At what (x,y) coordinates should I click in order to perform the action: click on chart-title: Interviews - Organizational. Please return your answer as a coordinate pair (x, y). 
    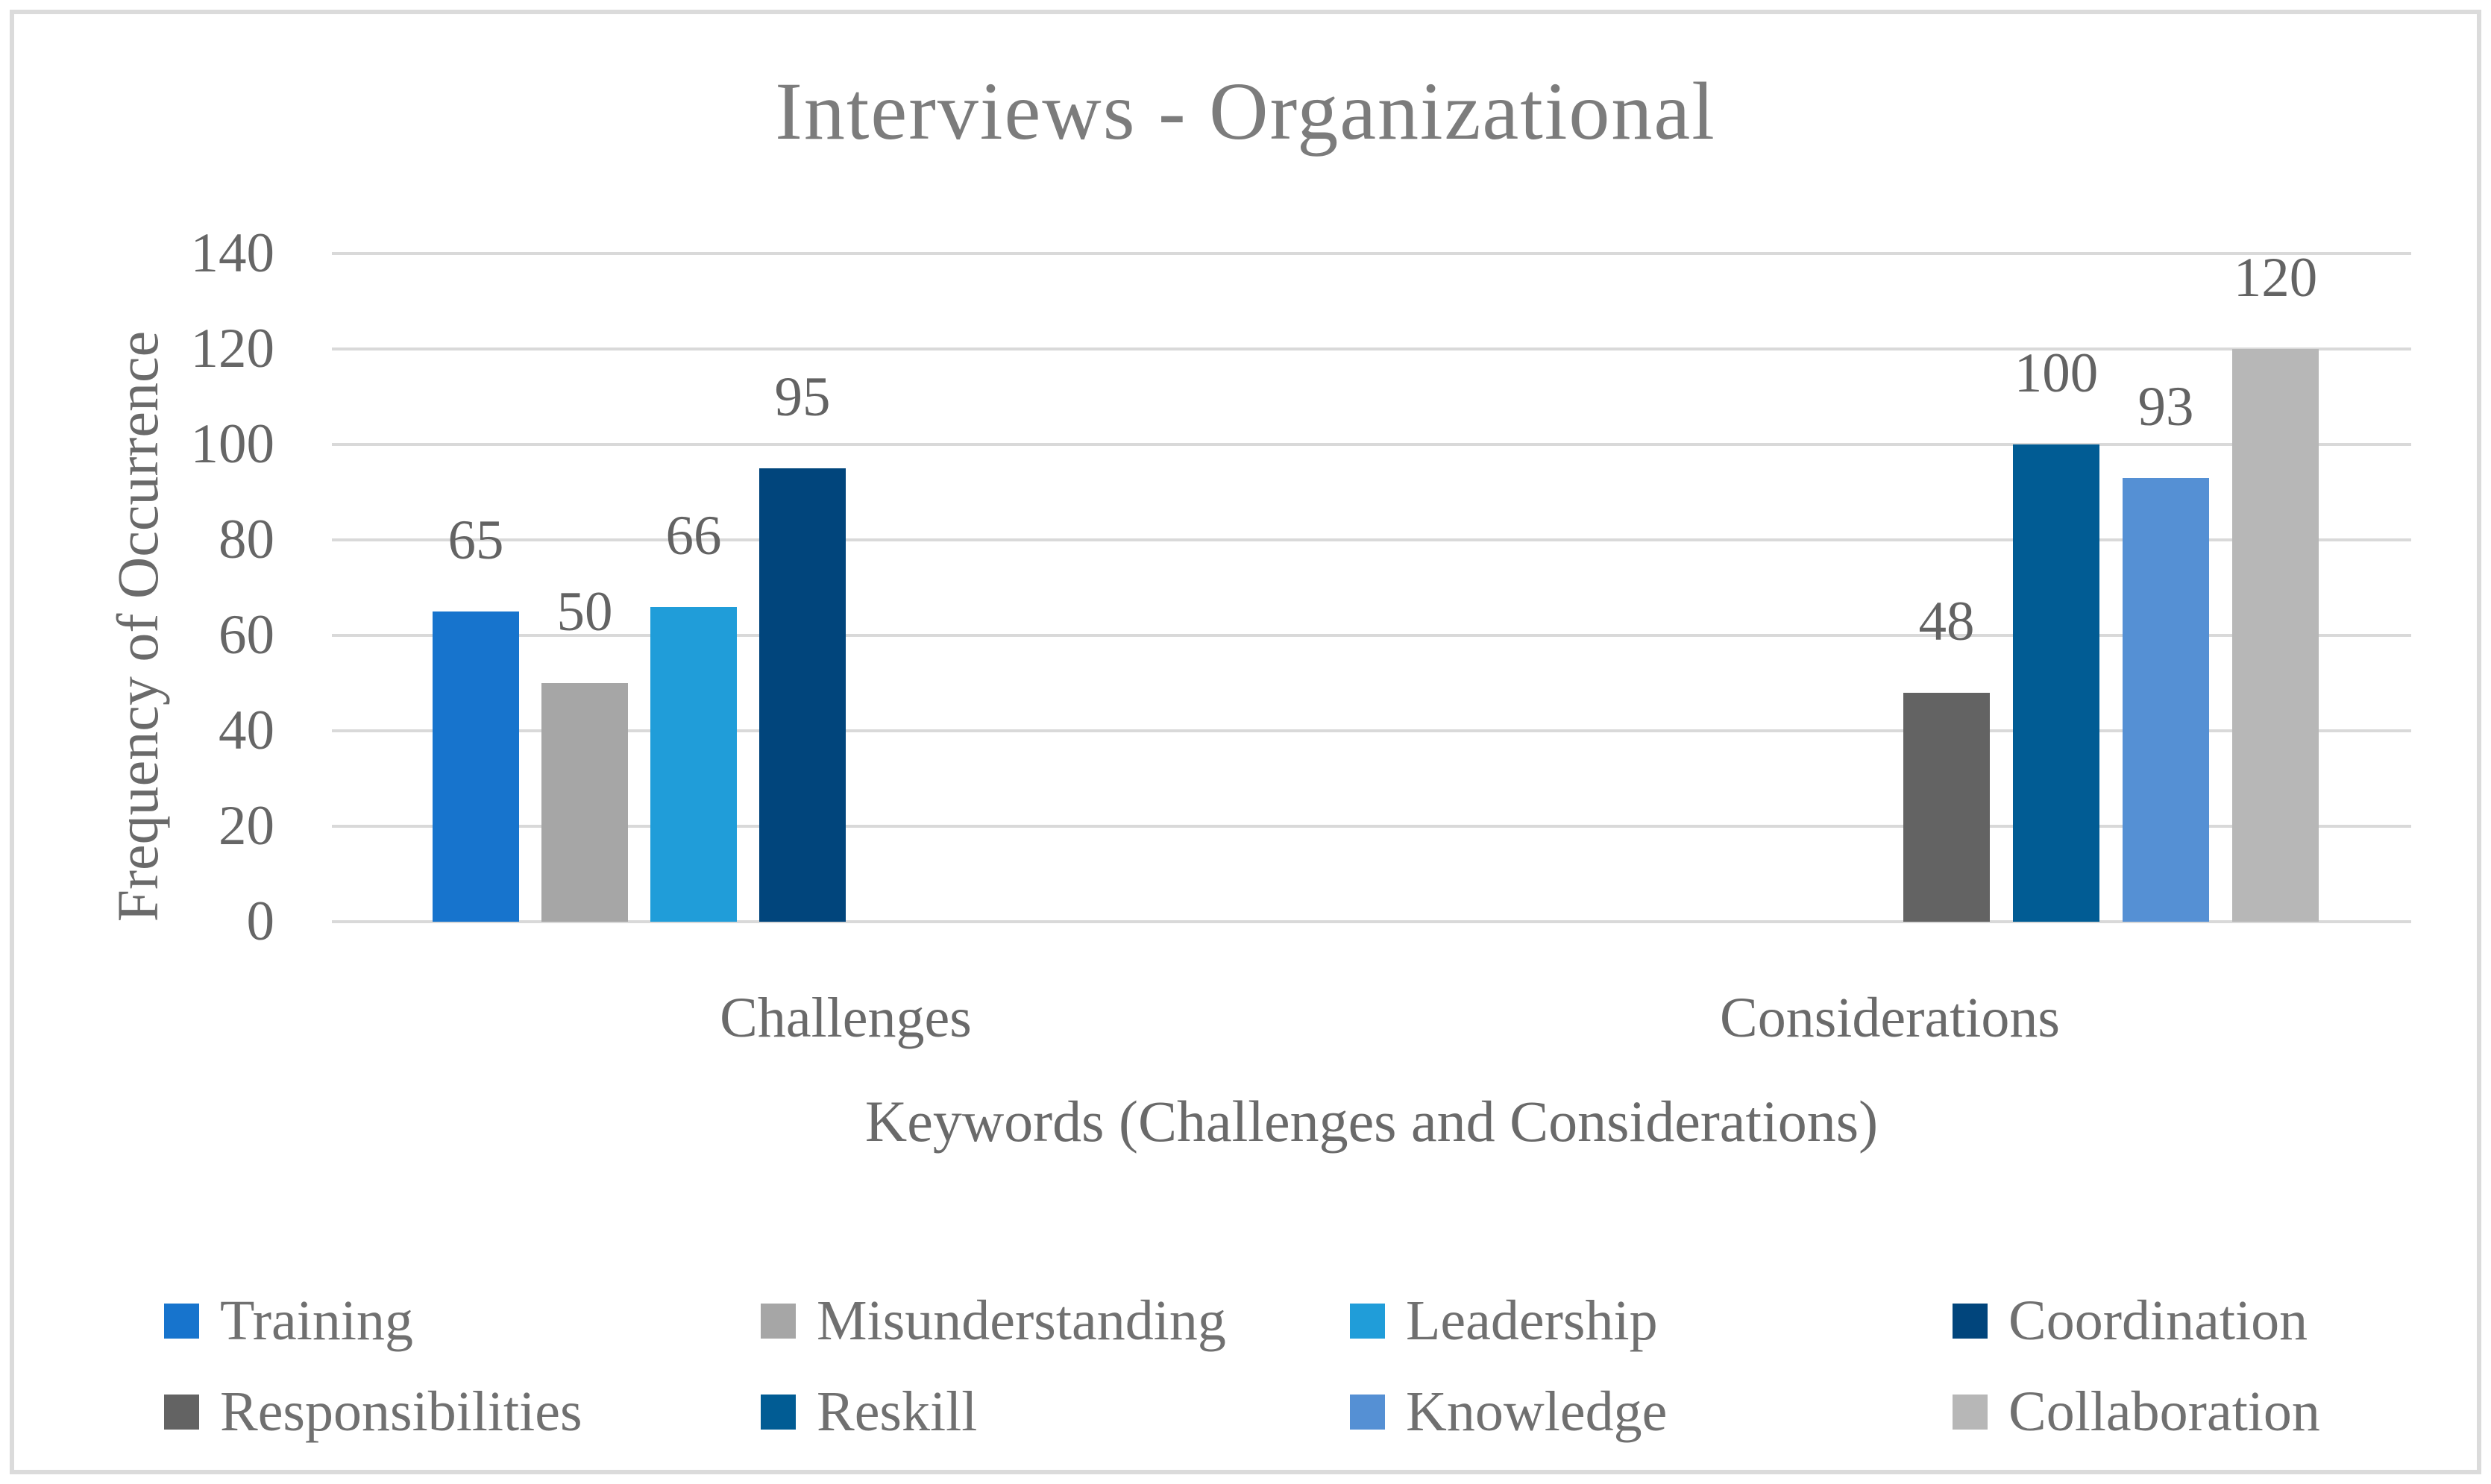
    Looking at the image, I should click on (1246, 111).